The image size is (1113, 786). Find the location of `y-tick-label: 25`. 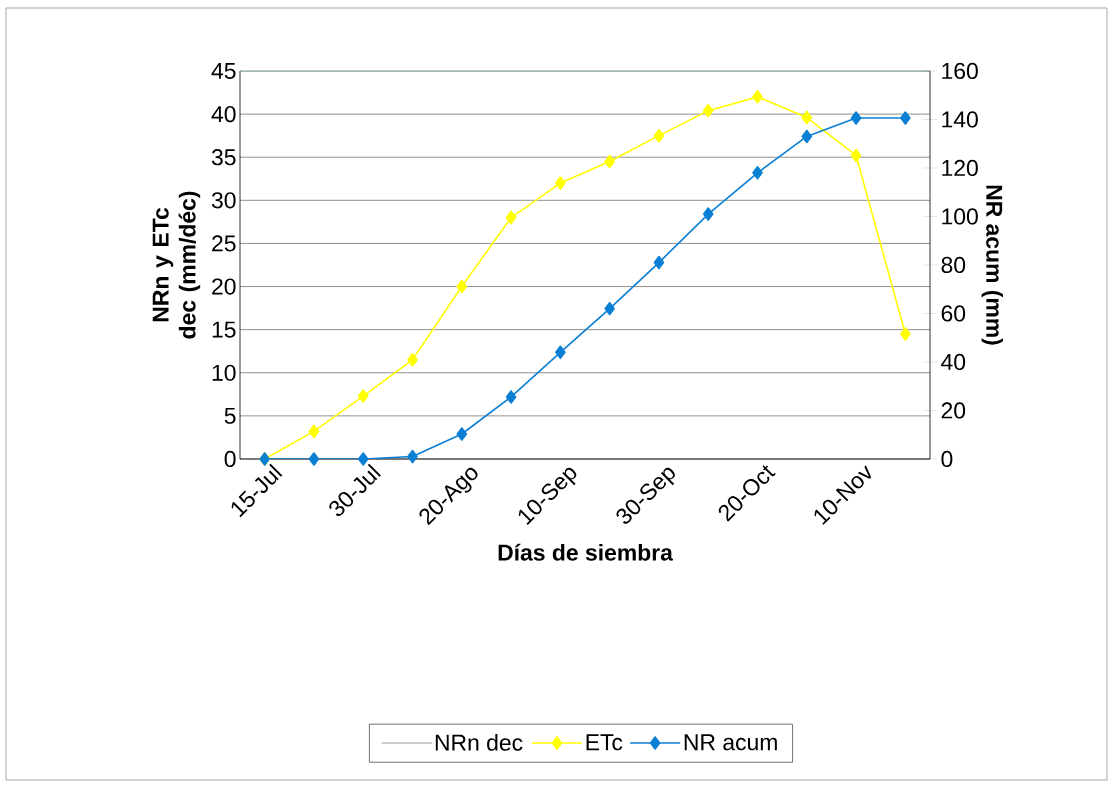

y-tick-label: 25 is located at coordinates (224, 243).